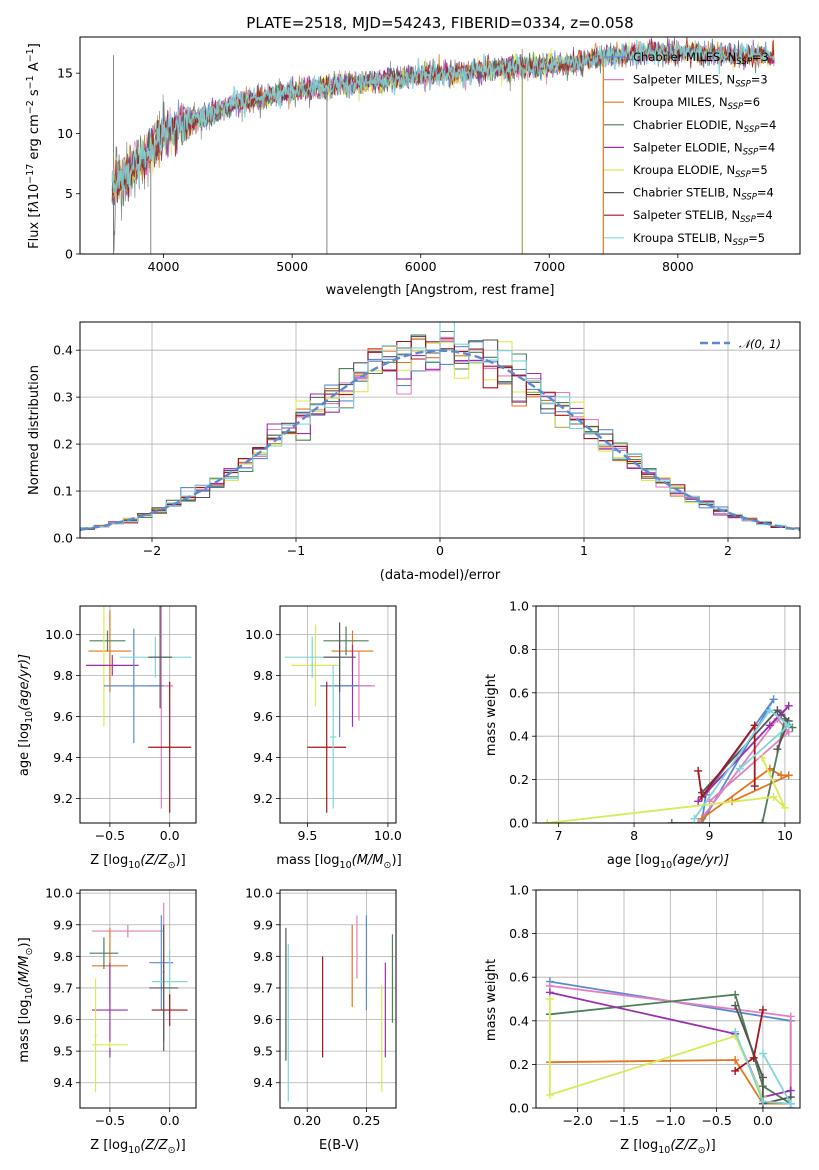  Describe the element at coordinates (63, 1051) in the screenshot. I see `y-tick-label: 9.5` at that location.